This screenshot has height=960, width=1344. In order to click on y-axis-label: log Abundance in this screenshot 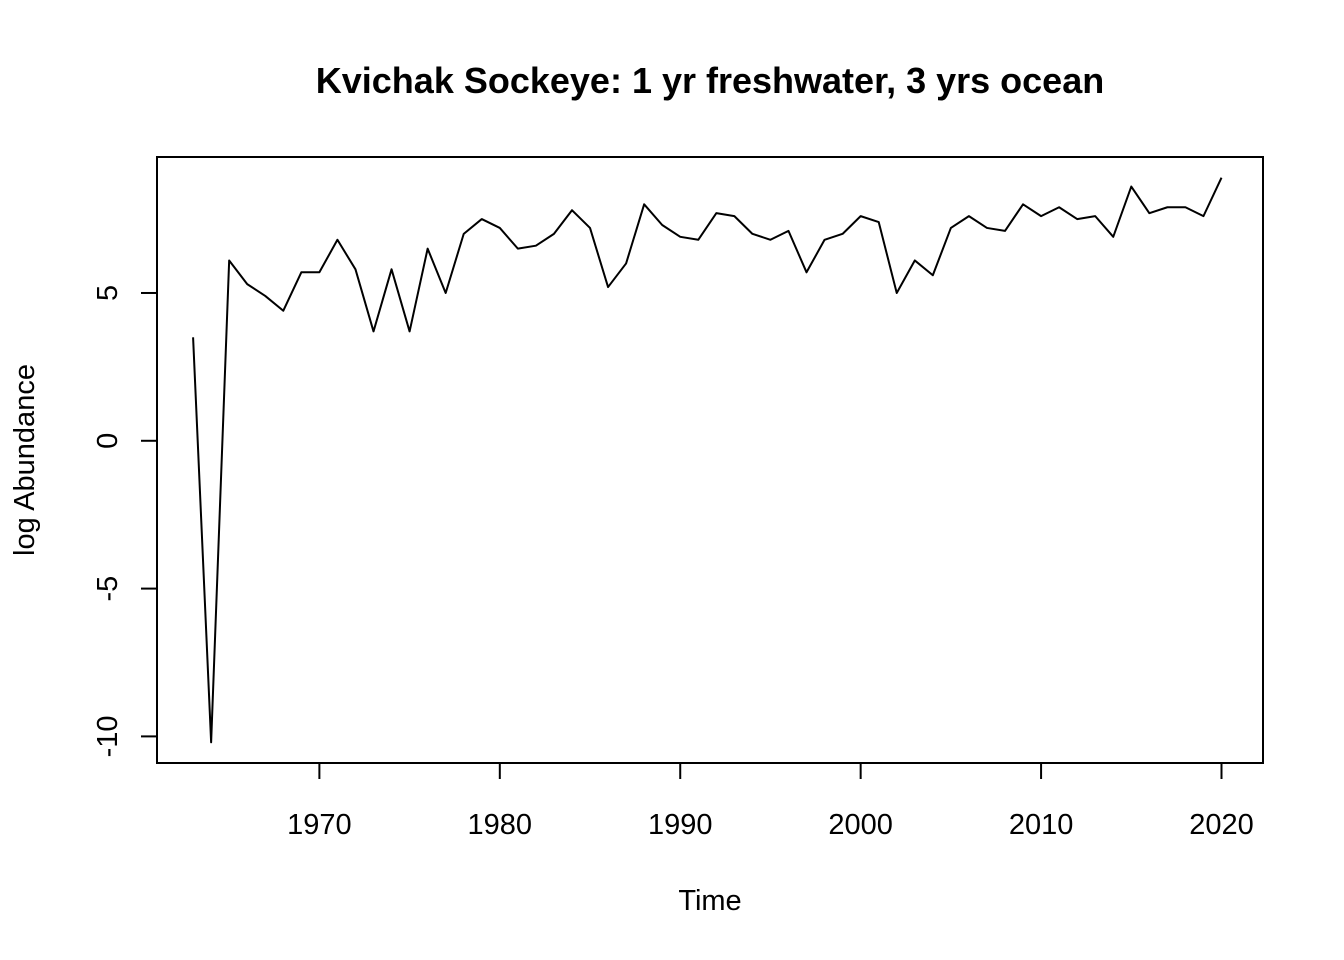, I will do `click(25, 460)`.